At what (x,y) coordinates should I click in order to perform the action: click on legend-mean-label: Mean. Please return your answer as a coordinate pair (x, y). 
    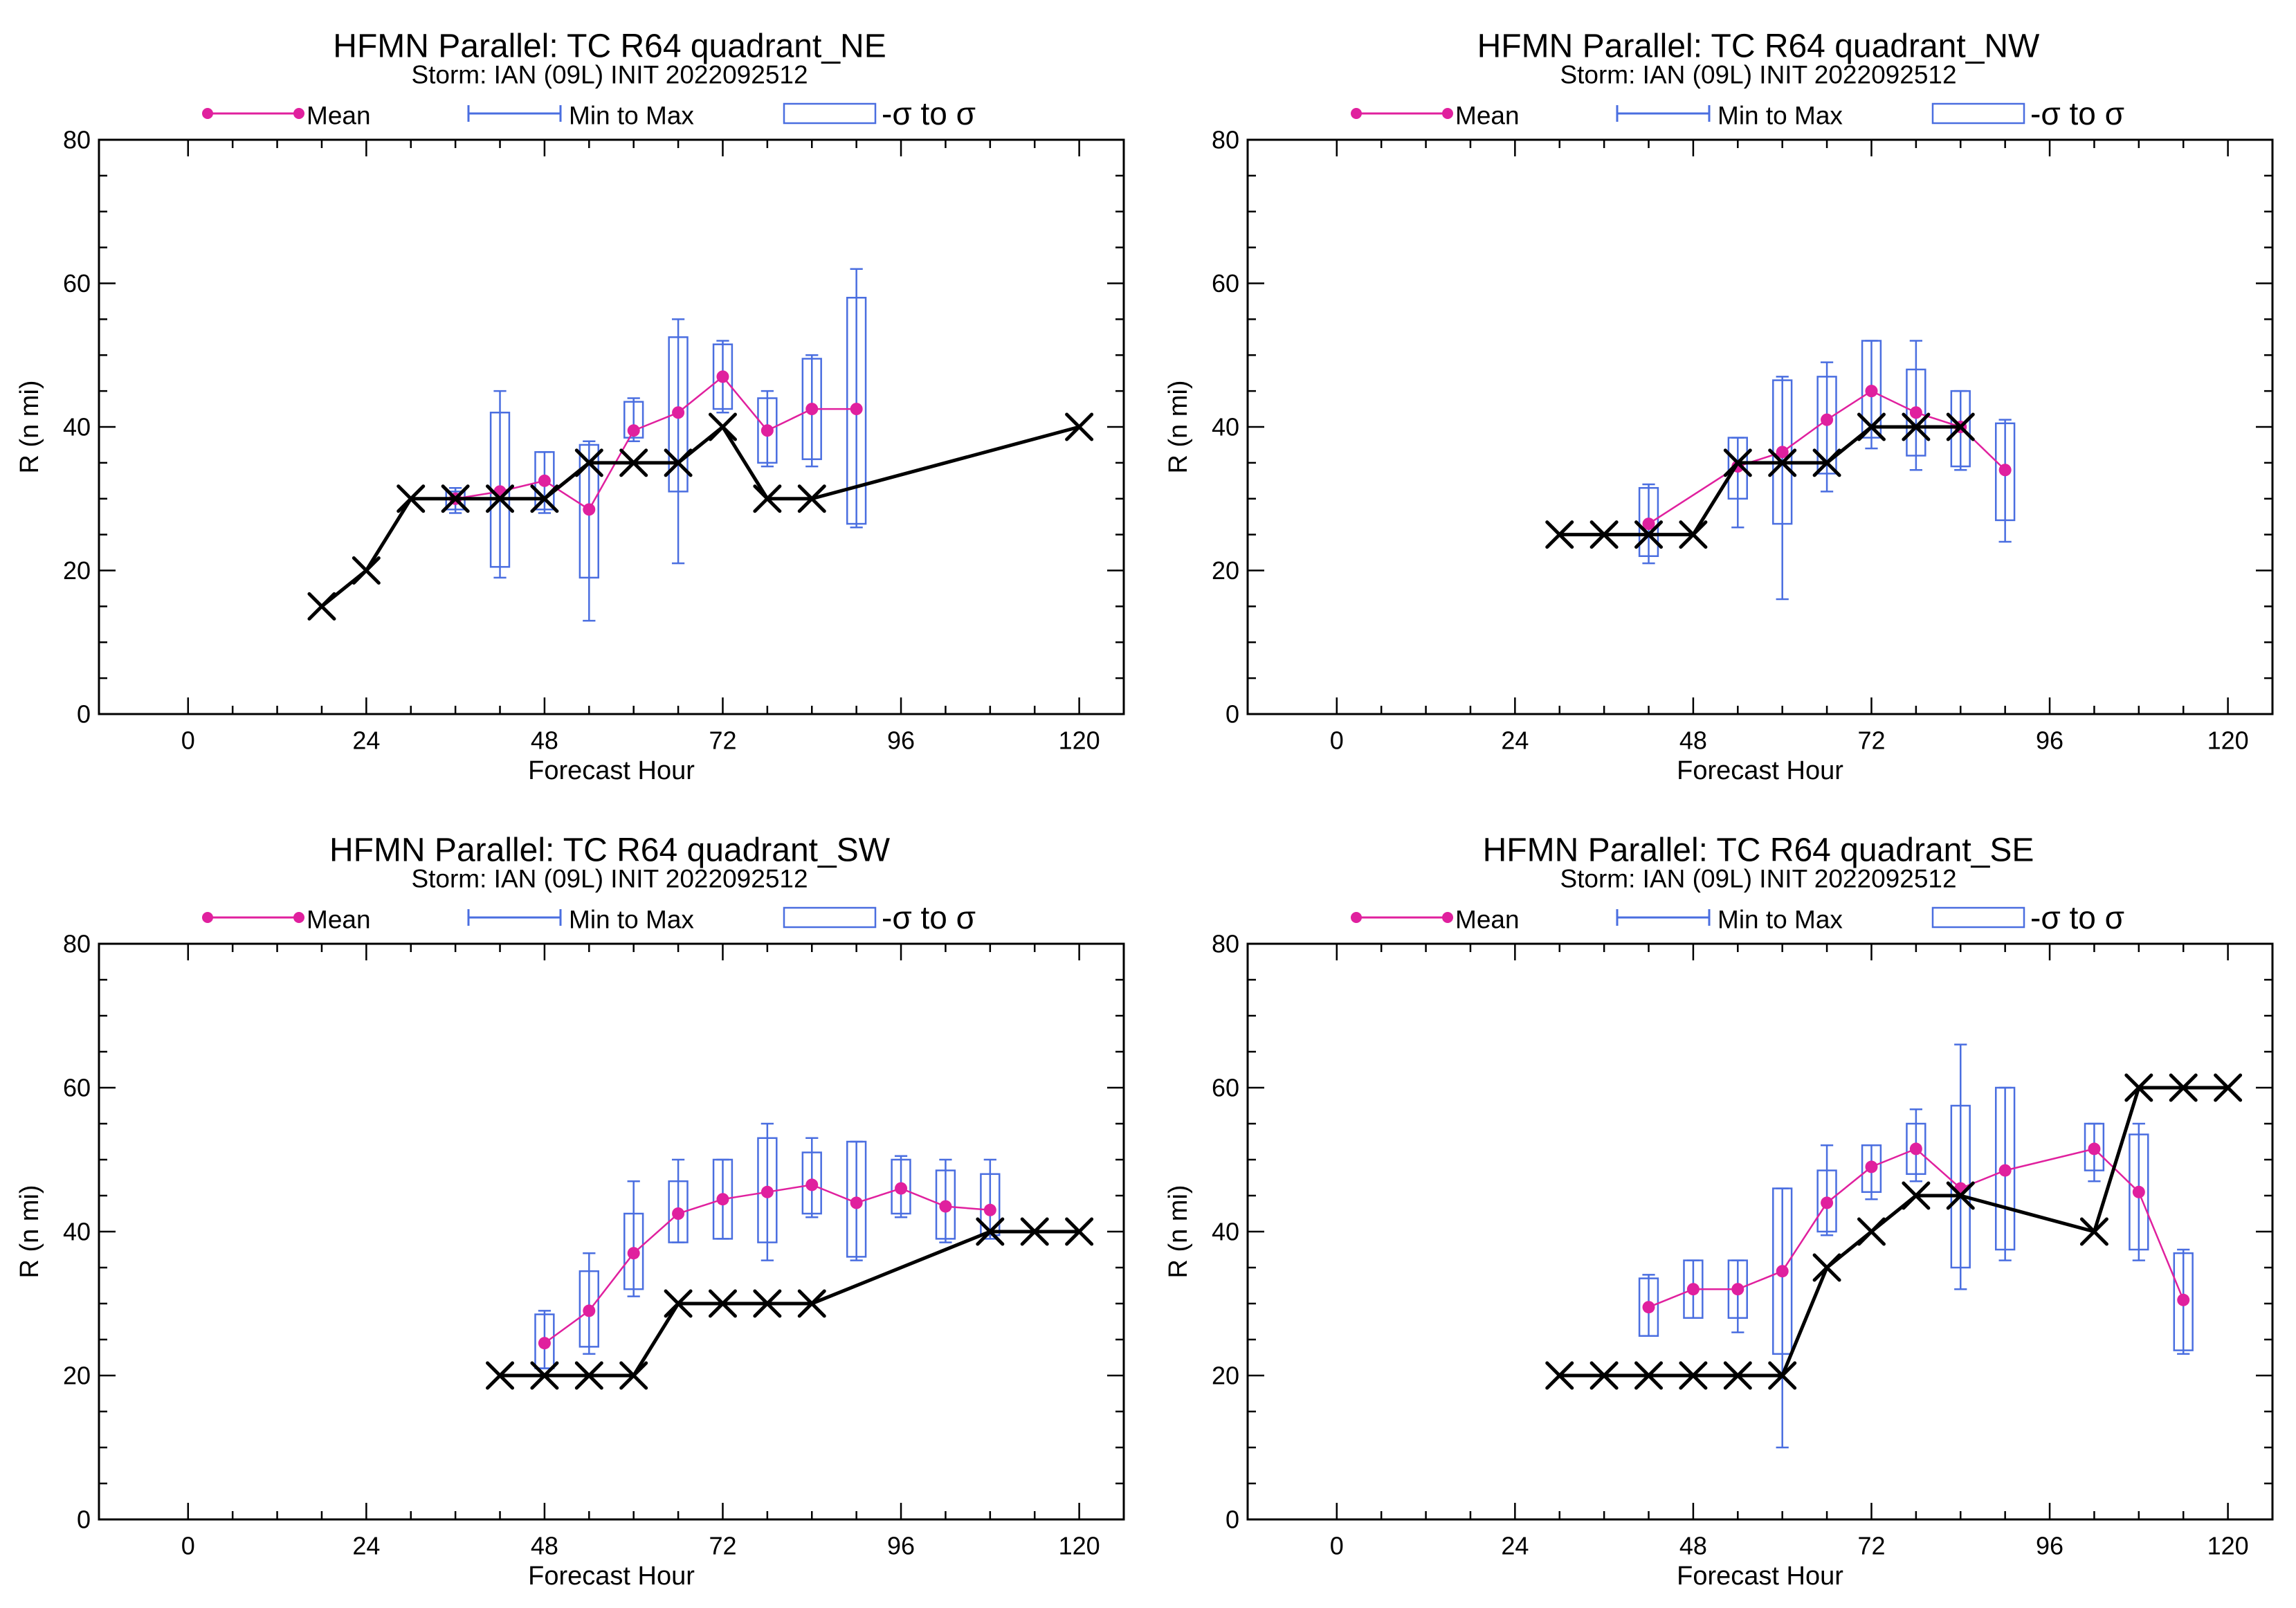
    Looking at the image, I should click on (339, 116).